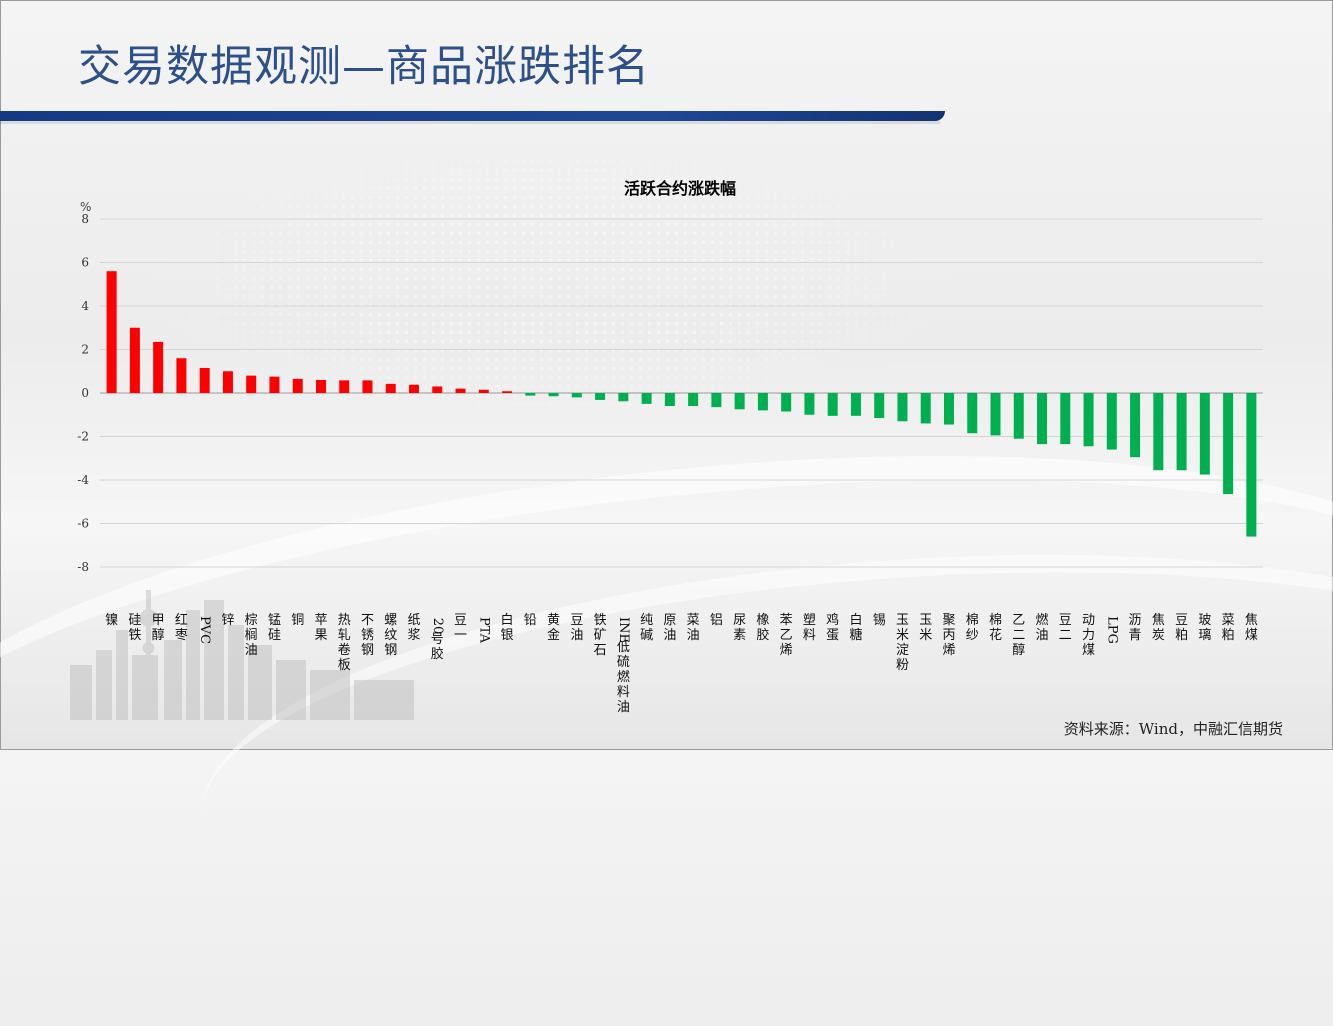 The height and width of the screenshot is (1026, 1333). What do you see at coordinates (320, 635) in the screenshot?
I see `svg-text: 果` at bounding box center [320, 635].